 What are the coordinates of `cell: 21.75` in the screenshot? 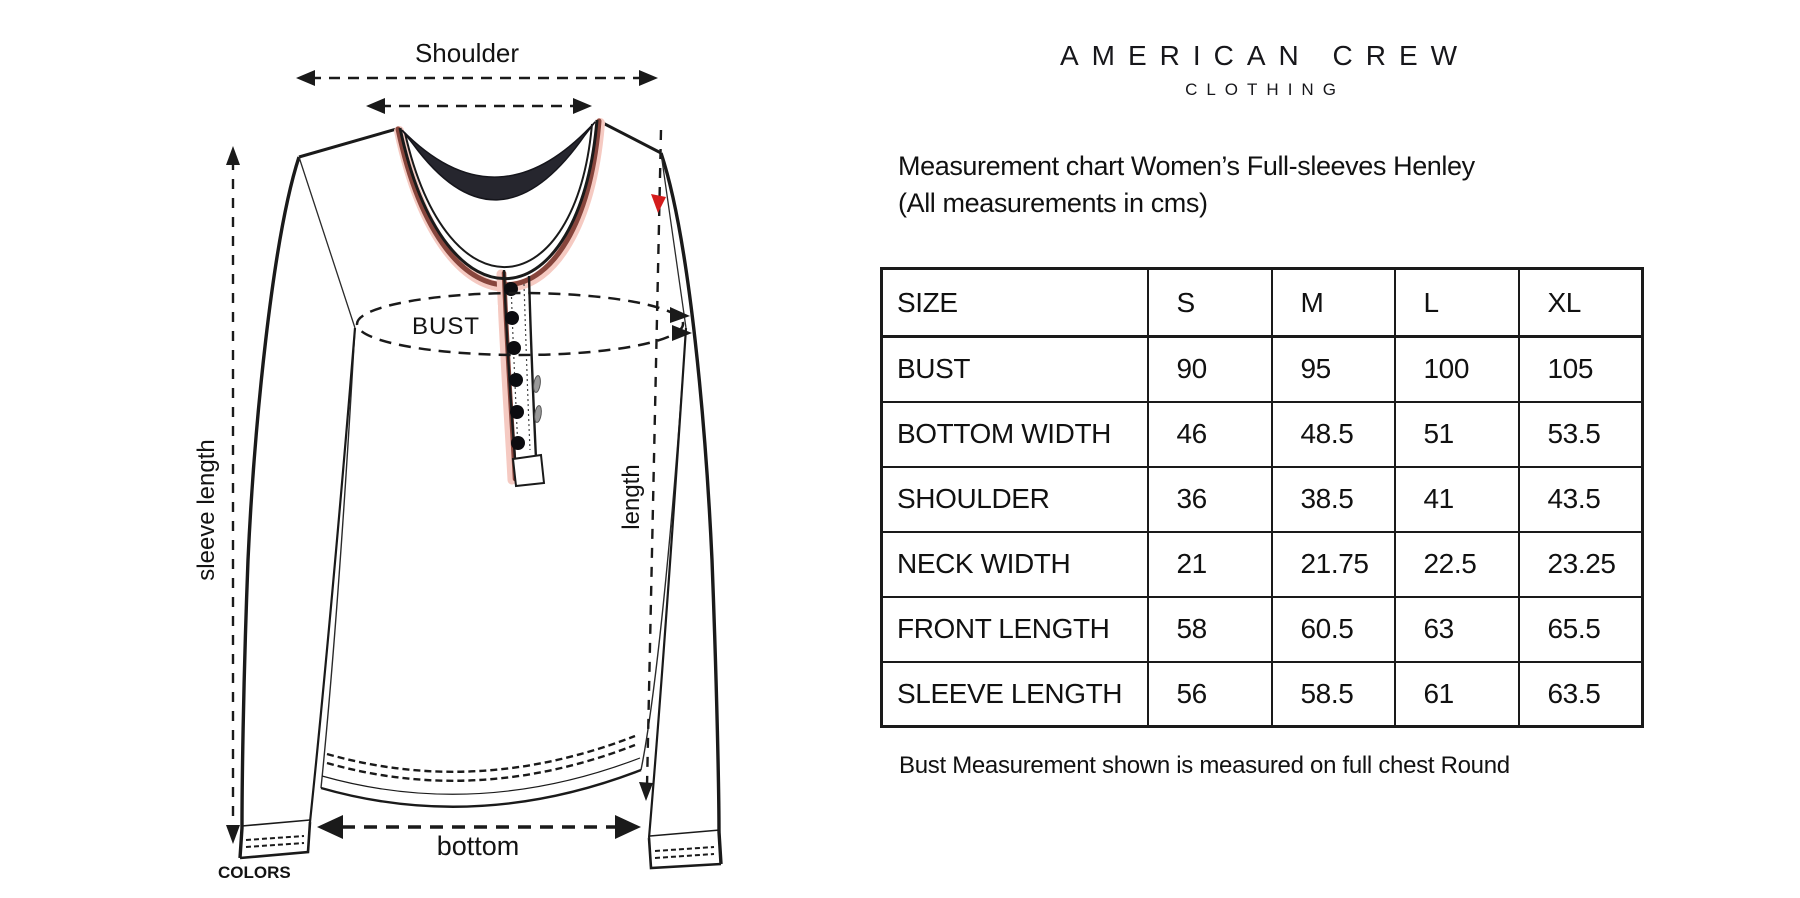 It's located at (1333, 564).